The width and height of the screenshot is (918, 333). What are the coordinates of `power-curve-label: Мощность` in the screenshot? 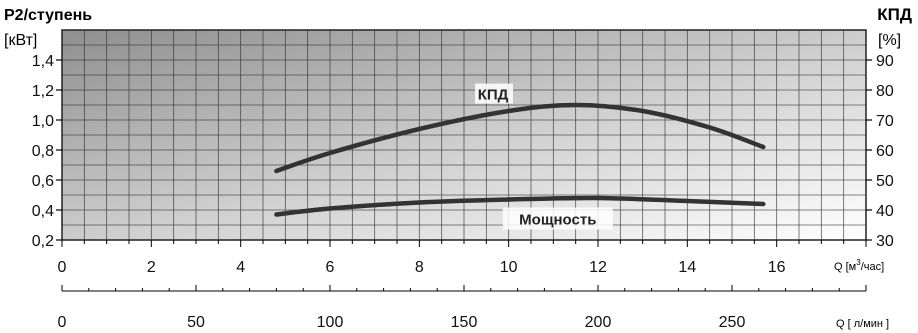 It's located at (557, 220).